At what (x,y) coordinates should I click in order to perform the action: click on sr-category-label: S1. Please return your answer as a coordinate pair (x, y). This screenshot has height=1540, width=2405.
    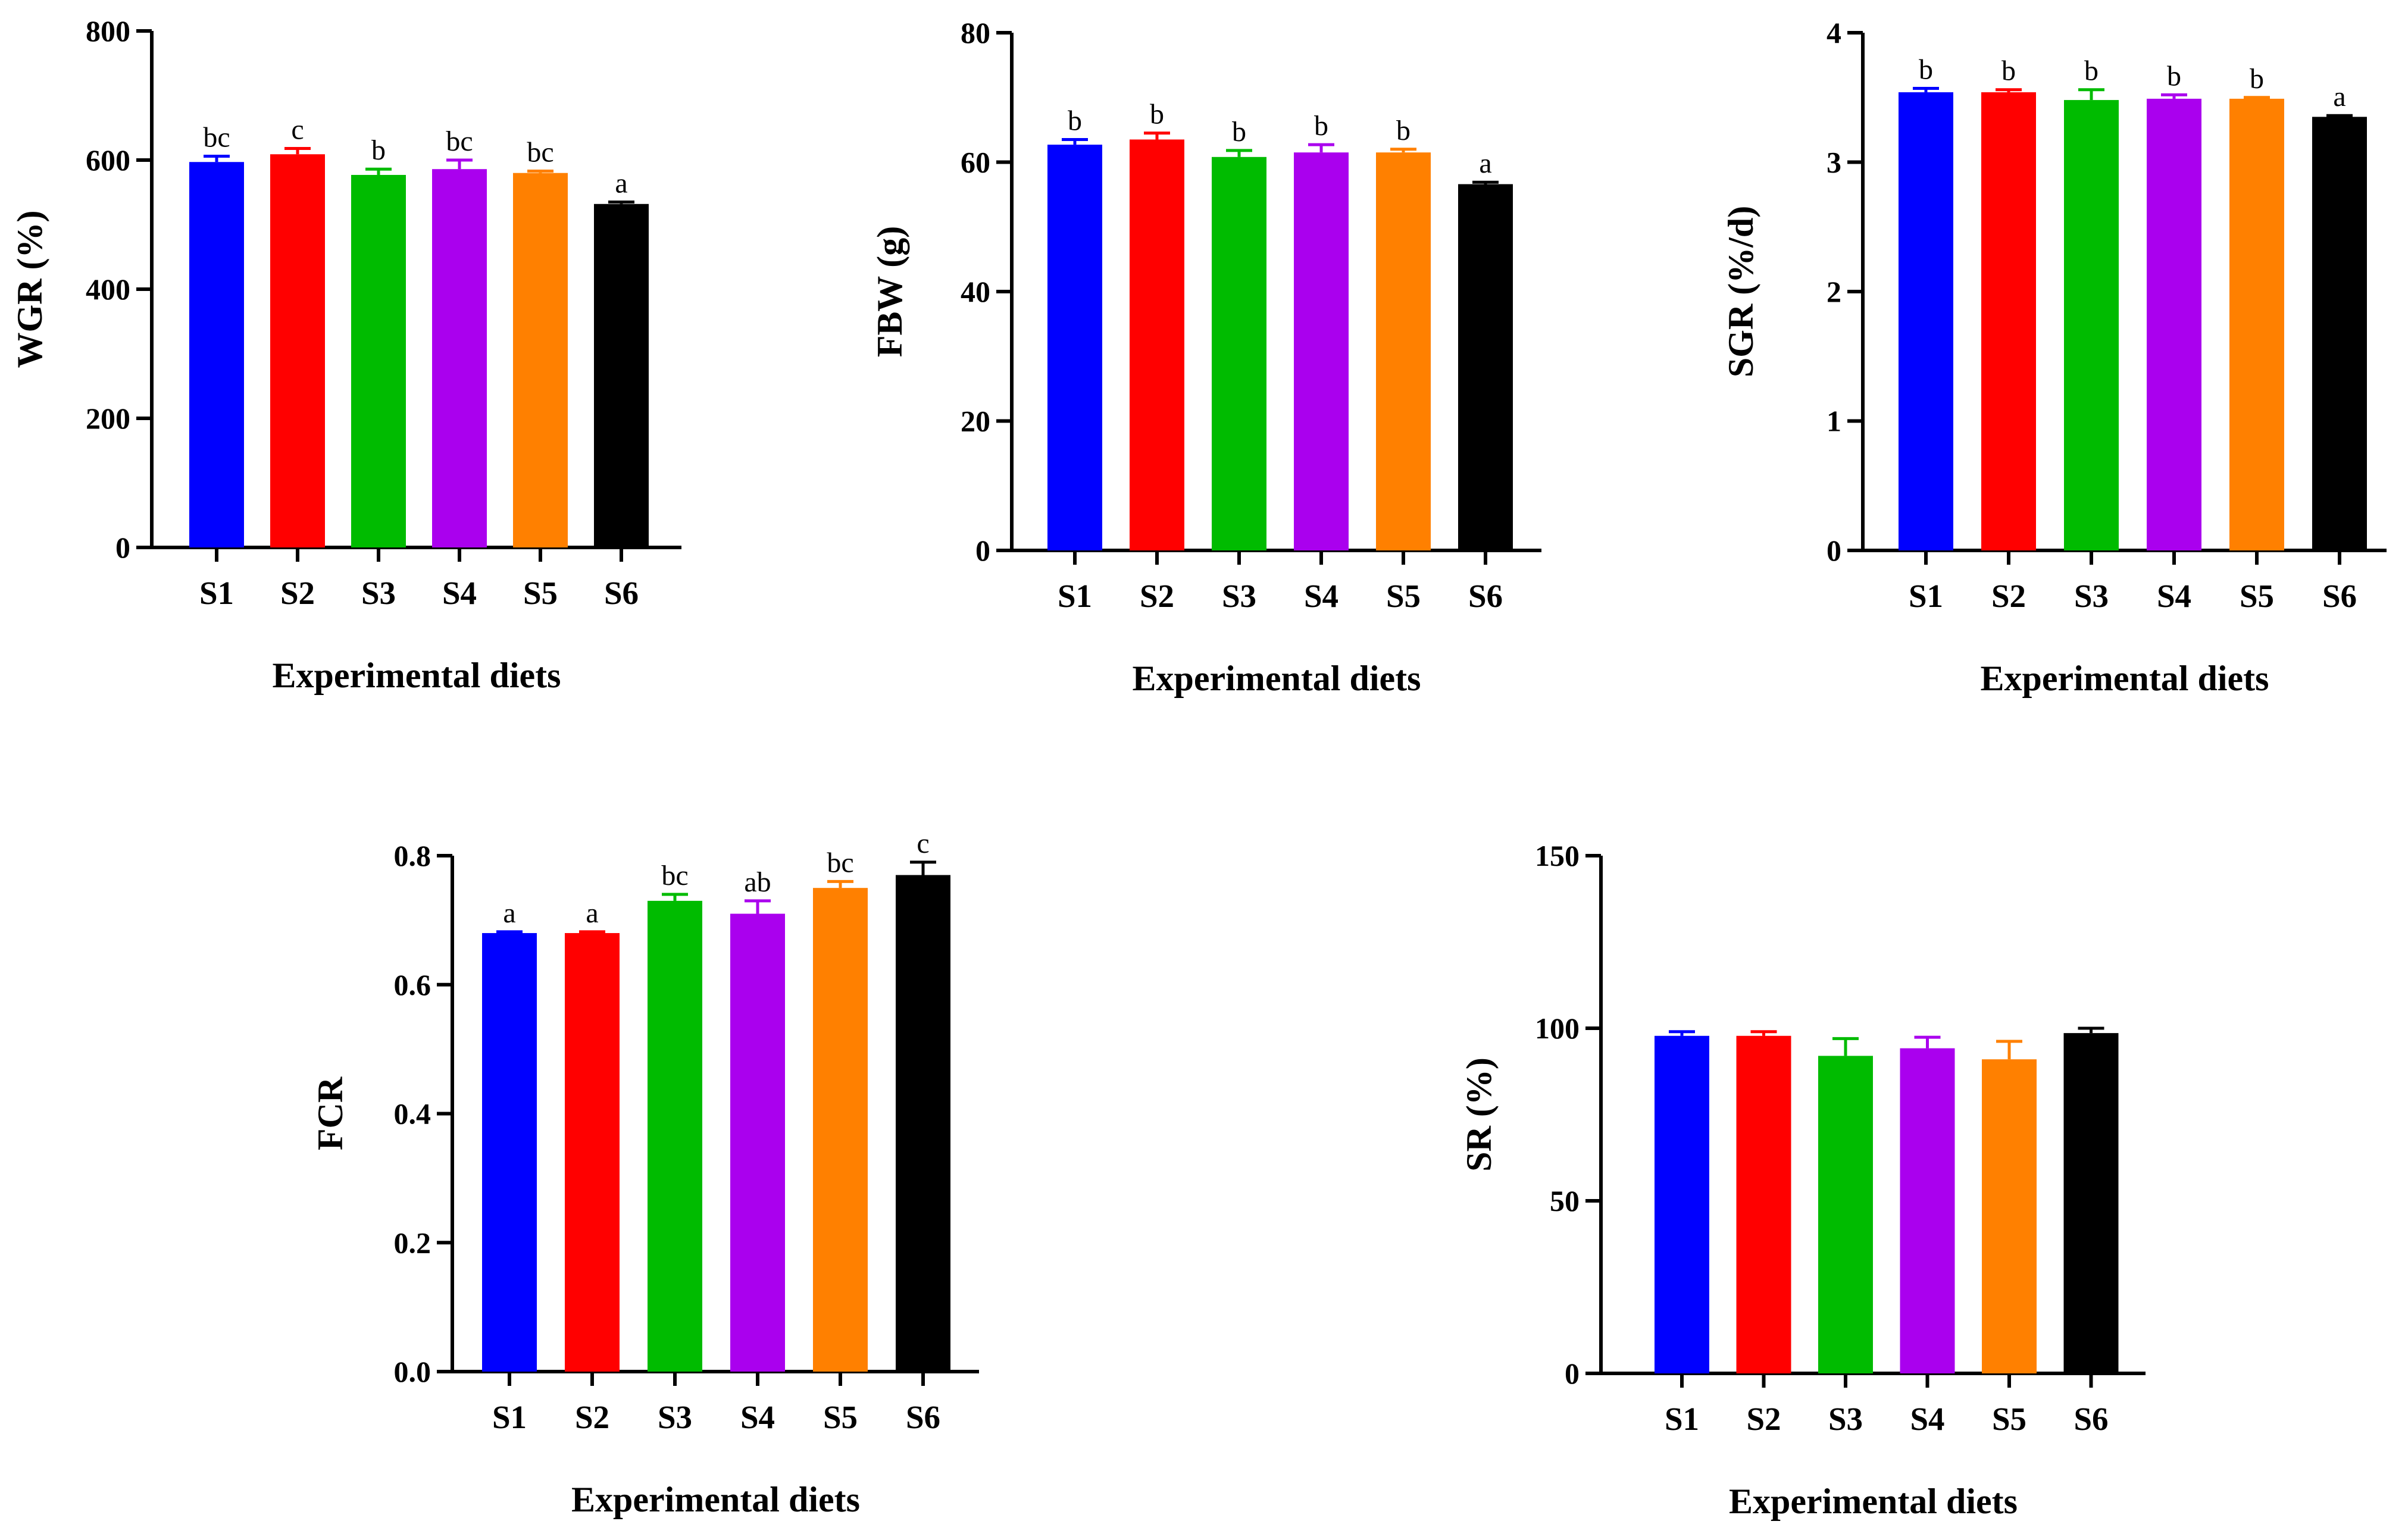
    Looking at the image, I should click on (1682, 1419).